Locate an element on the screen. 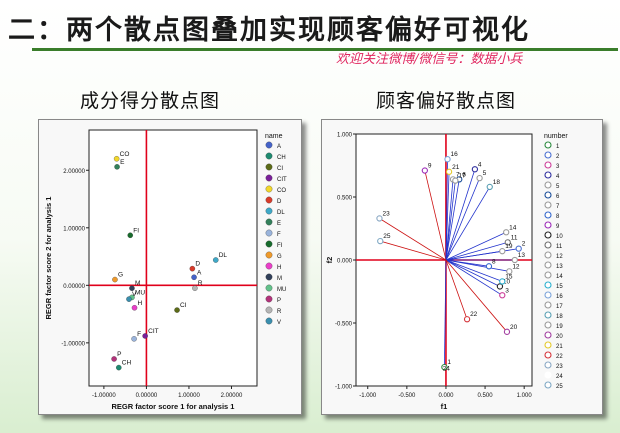 Image resolution: width=620 pixels, height=433 pixels. legend-entry-label: 15 is located at coordinates (559, 287).